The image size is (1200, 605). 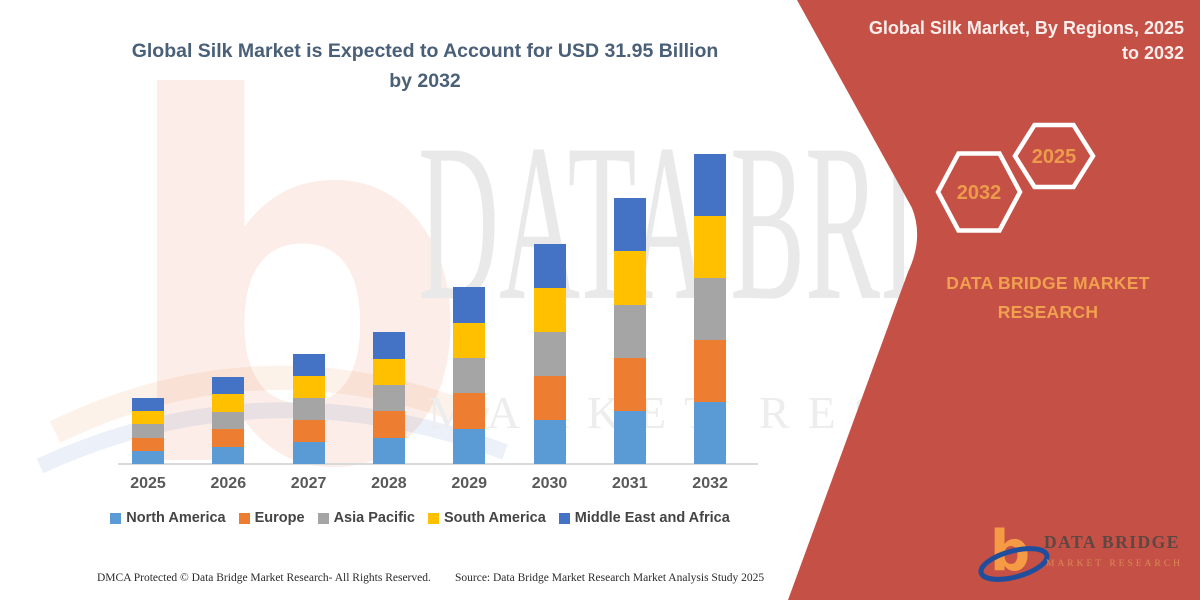 I want to click on x-axis-label: 2032, so click(x=710, y=483).